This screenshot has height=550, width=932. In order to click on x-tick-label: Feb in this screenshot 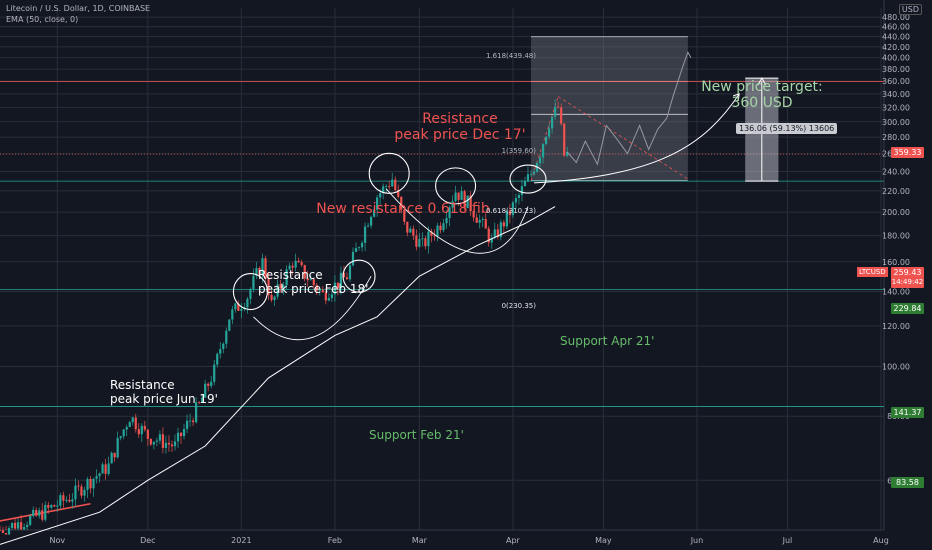, I will do `click(335, 540)`.